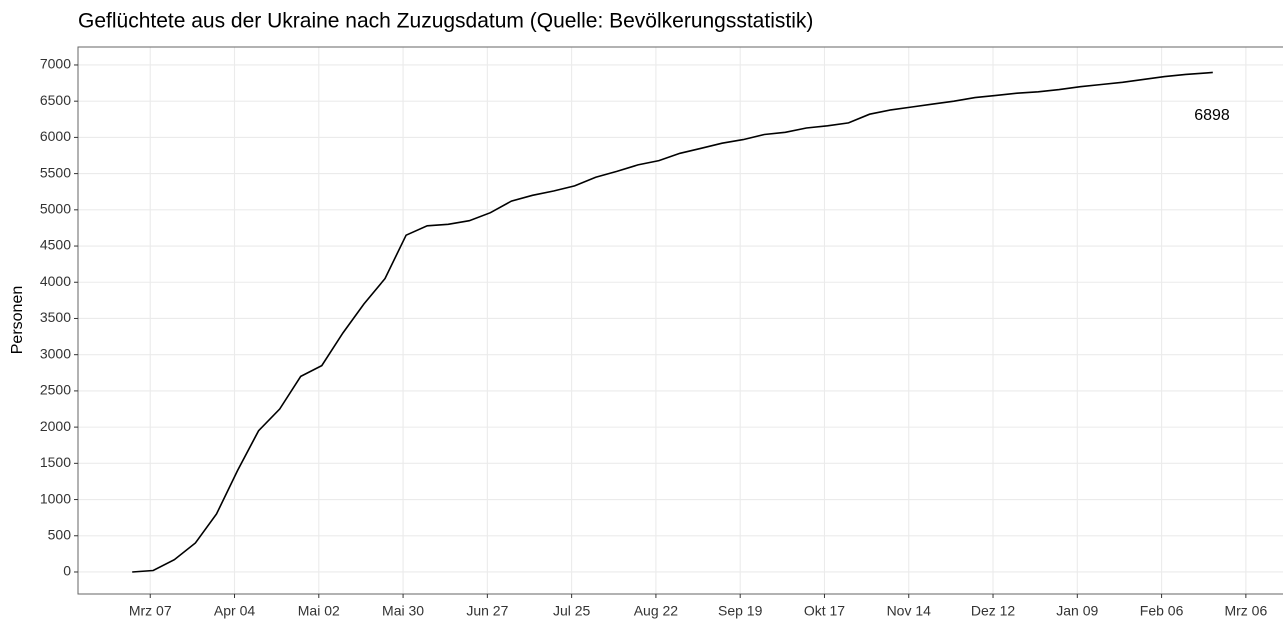 Image resolution: width=1283 pixels, height=621 pixels. Describe the element at coordinates (1077, 611) in the screenshot. I see `x-tick-label: Jan 09` at that location.